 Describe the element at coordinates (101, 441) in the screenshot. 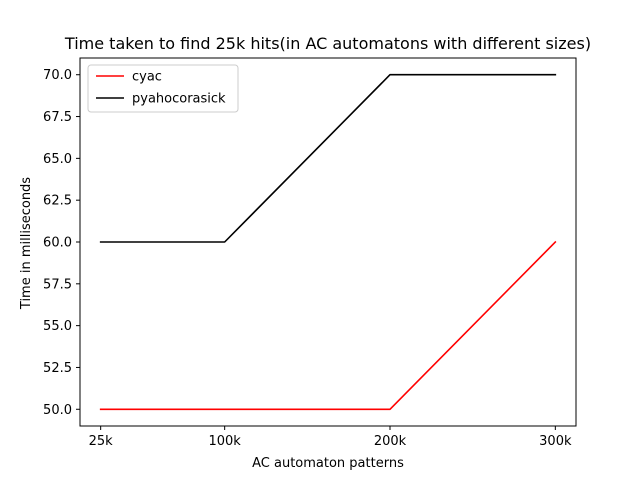

I see `x-tick-label: 25k` at that location.